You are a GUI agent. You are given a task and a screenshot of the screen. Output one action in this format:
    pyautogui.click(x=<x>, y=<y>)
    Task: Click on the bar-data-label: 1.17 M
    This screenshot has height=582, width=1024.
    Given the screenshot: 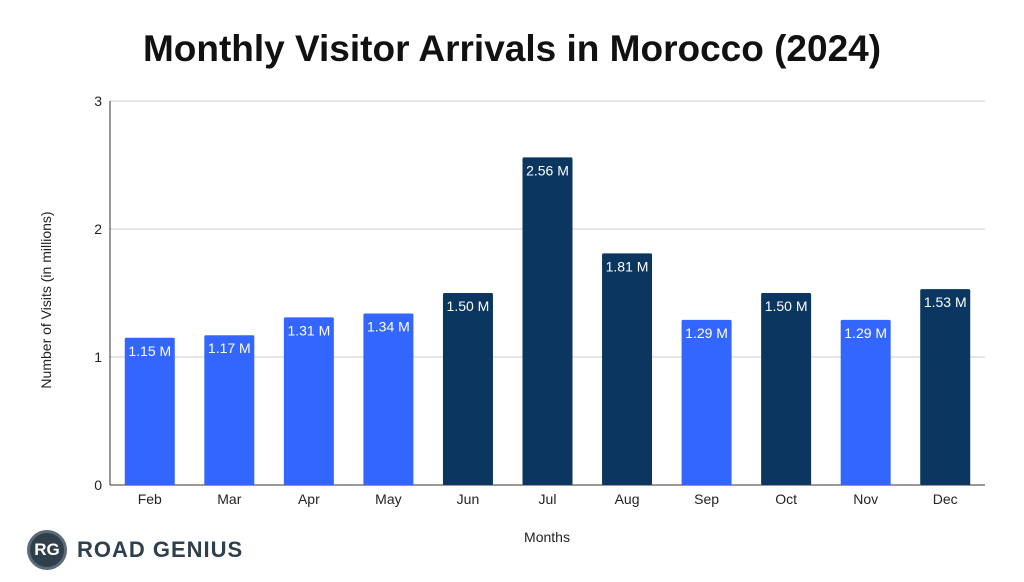 What is the action you would take?
    pyautogui.click(x=229, y=348)
    